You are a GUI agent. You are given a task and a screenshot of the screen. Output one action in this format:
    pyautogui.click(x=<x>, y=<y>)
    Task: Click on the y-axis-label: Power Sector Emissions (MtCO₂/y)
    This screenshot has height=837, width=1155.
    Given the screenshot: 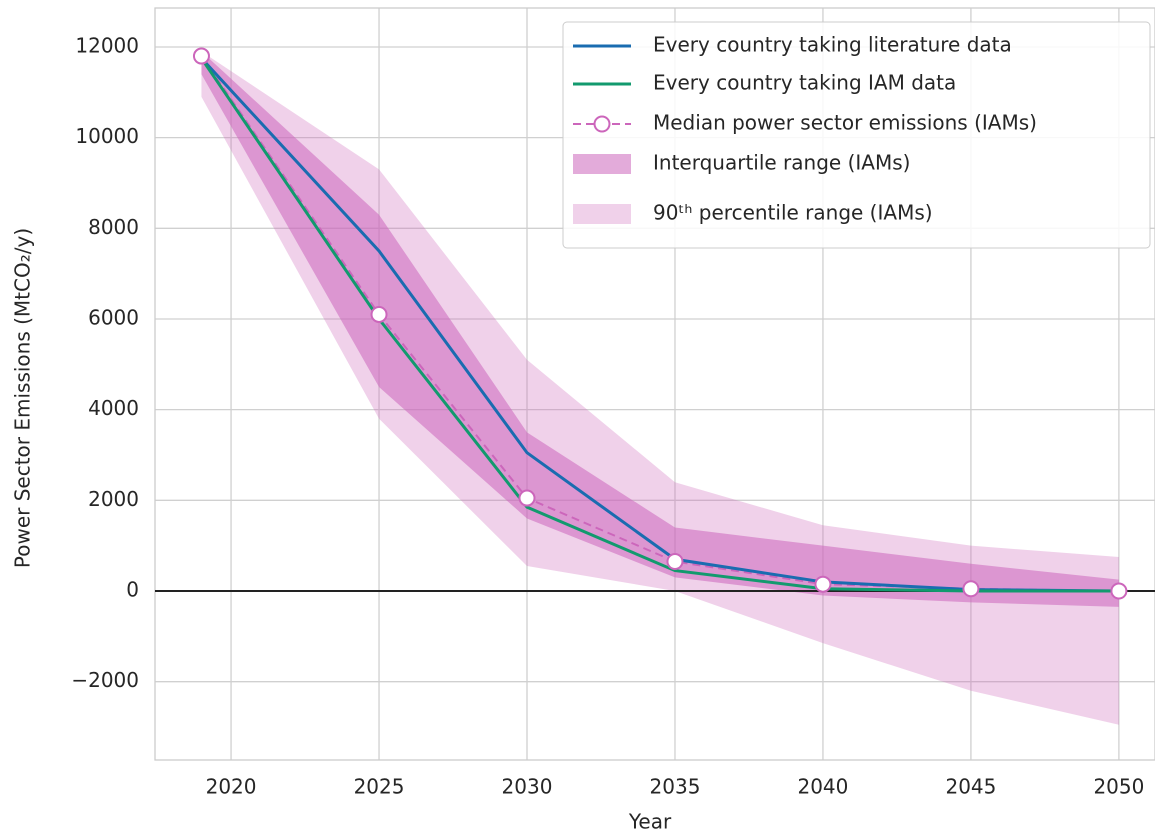 What is the action you would take?
    pyautogui.click(x=23, y=398)
    